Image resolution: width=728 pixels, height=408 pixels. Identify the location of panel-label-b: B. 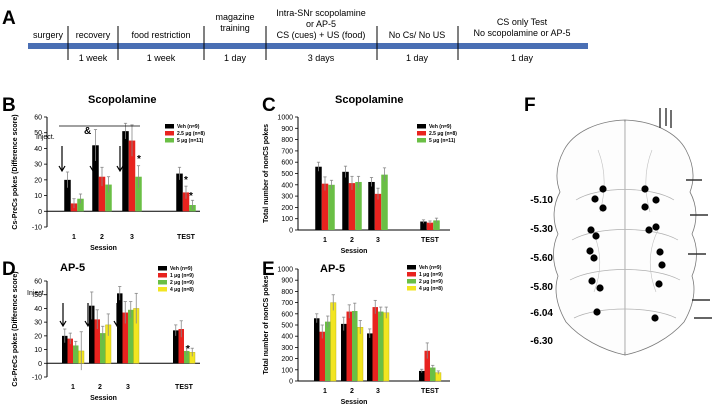
(9, 105).